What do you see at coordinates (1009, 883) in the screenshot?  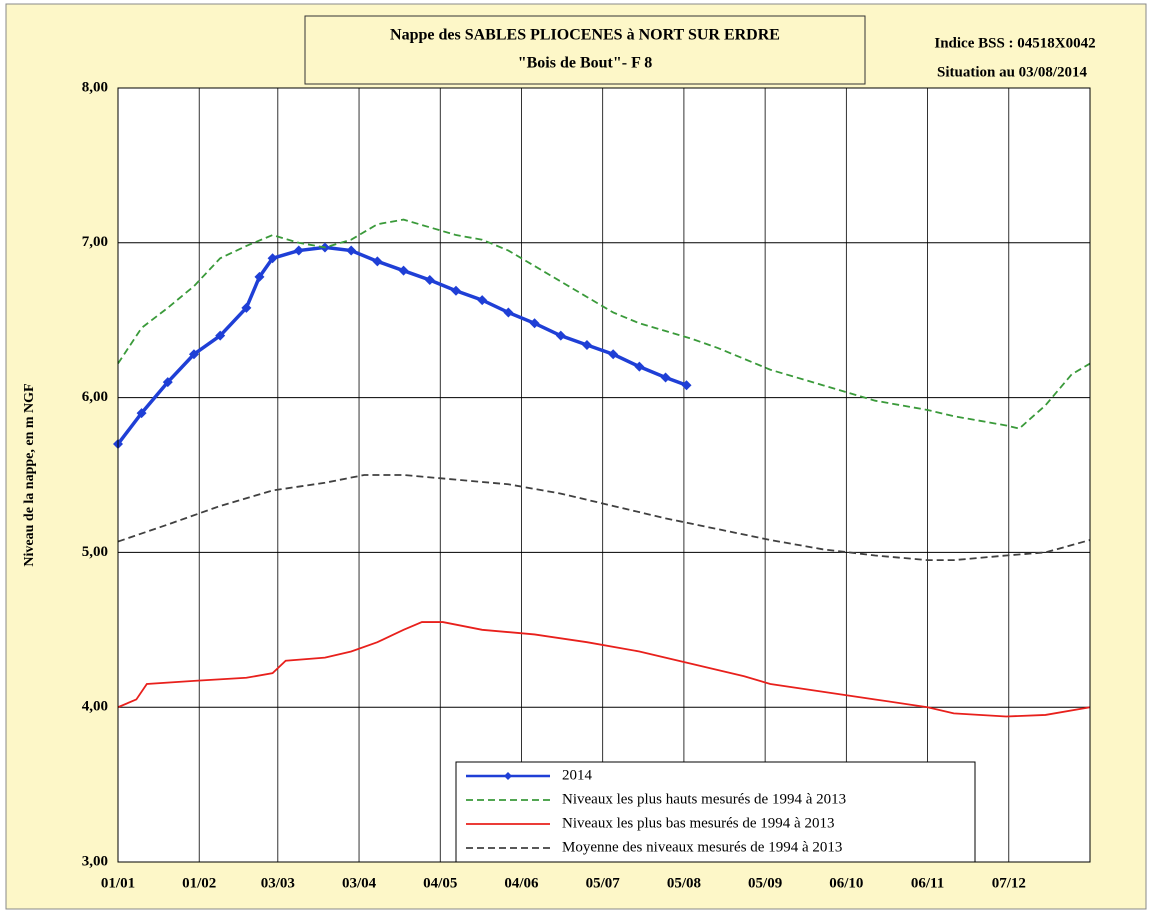 I see `x-tick-label: 07/12` at bounding box center [1009, 883].